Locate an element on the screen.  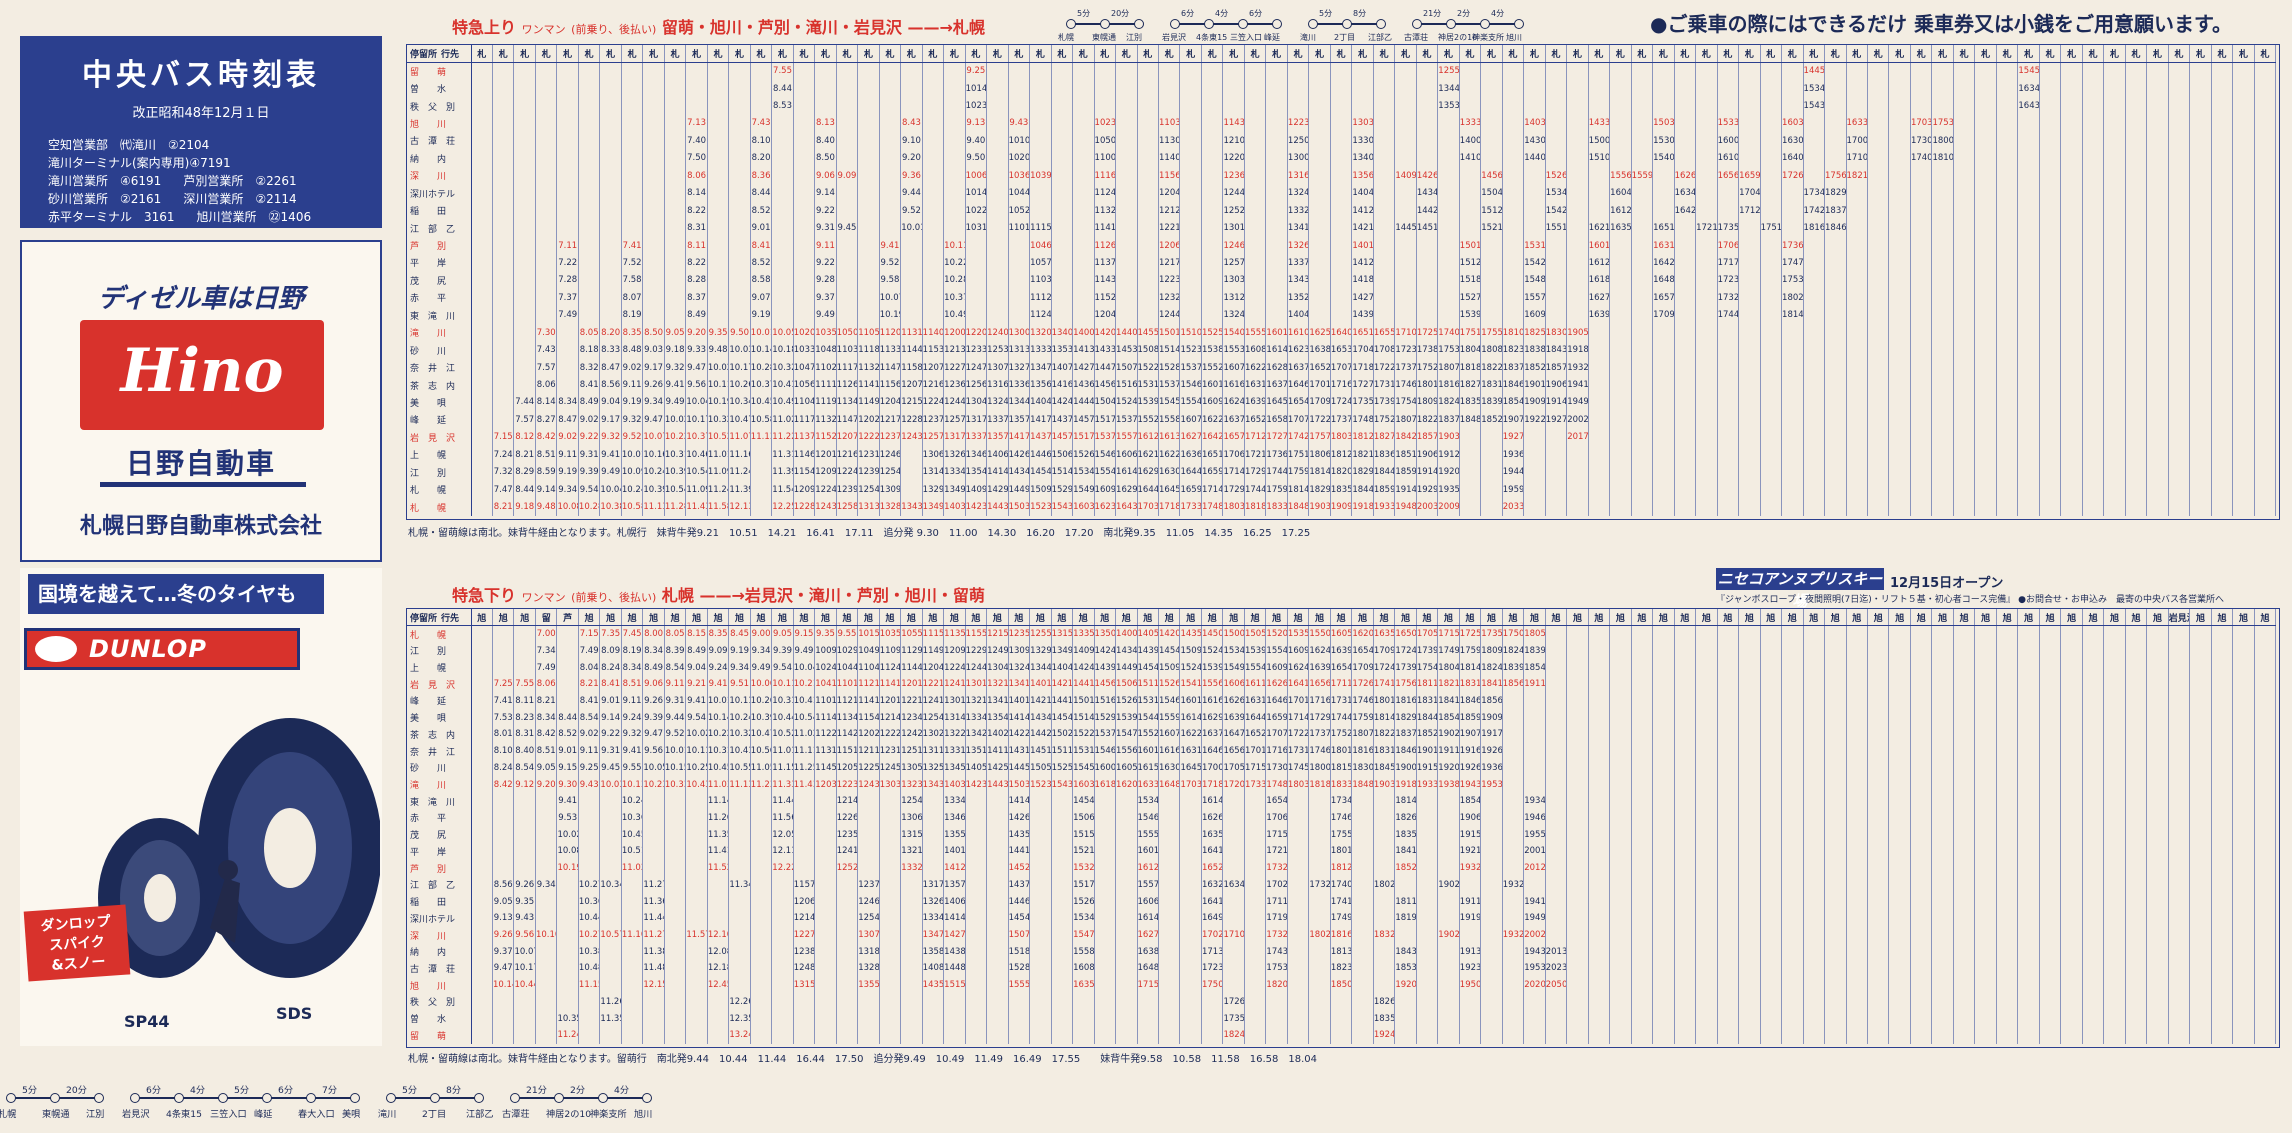
dunlop-logo: DUNLOP is located at coordinates (148, 649).